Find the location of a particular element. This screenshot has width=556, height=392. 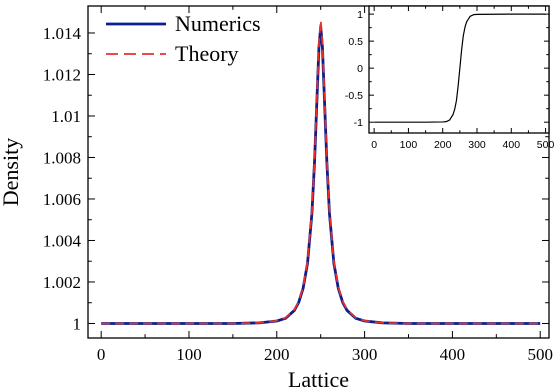

main-x-tick-label: 0 is located at coordinates (101, 354).